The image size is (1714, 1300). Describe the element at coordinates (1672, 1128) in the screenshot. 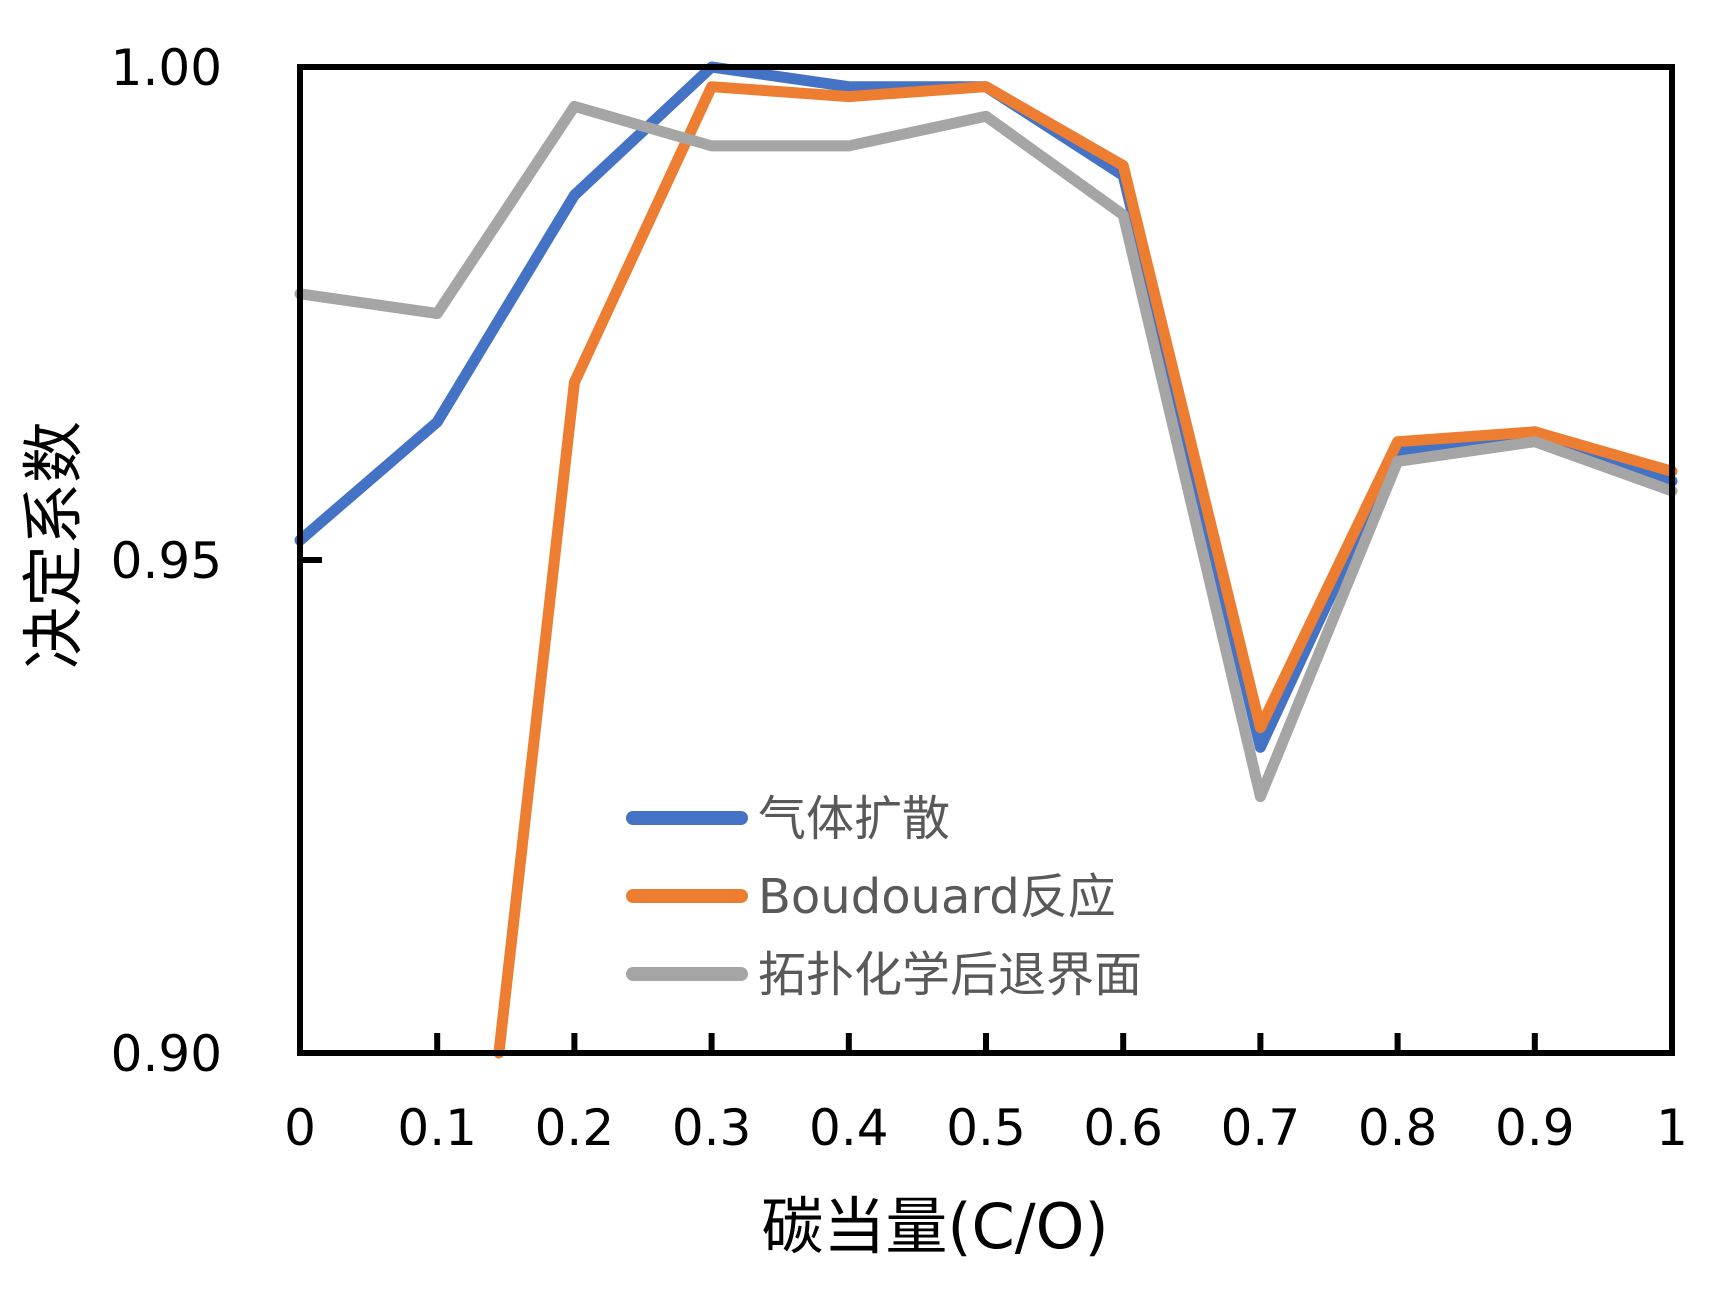

I see `x-tick-label: 1` at that location.